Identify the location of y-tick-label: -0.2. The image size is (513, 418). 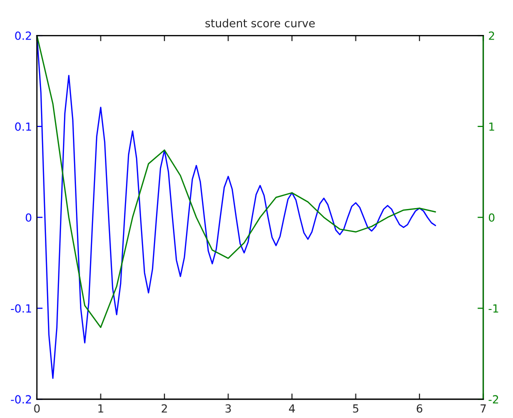
(20, 399).